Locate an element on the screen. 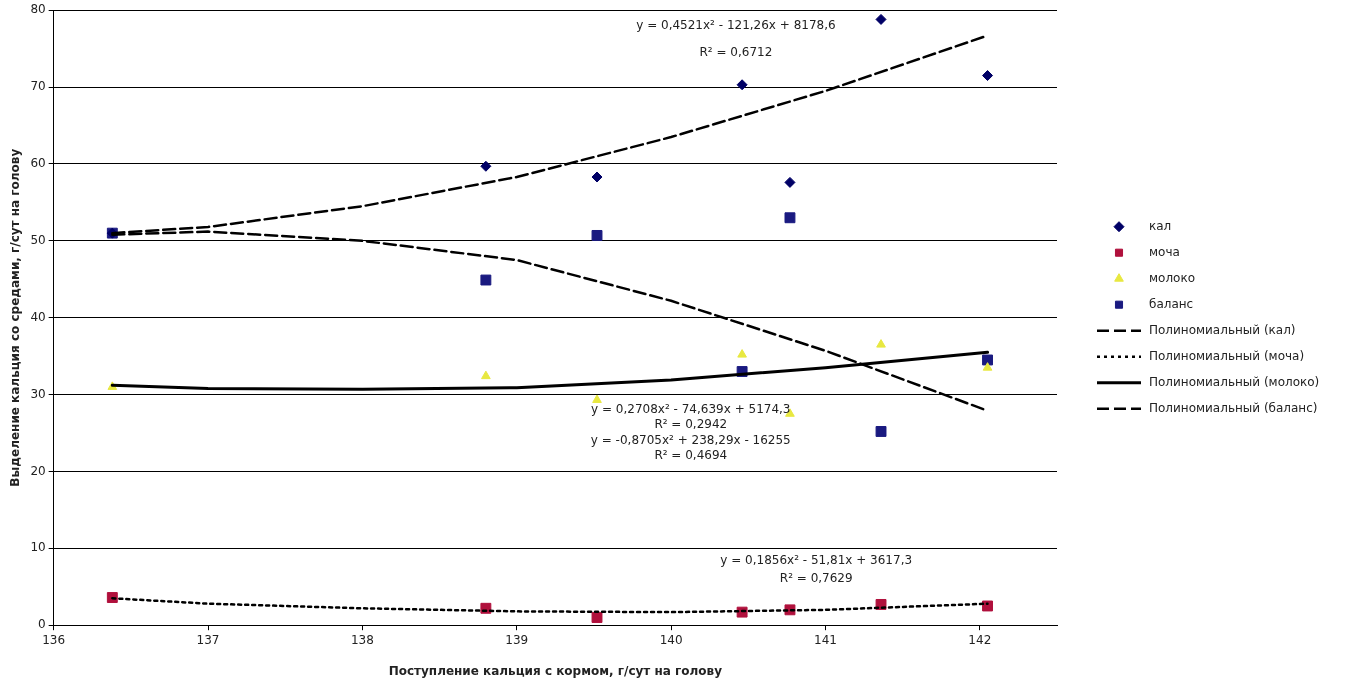  annotation: R² = 0,4694 is located at coordinates (691, 455).